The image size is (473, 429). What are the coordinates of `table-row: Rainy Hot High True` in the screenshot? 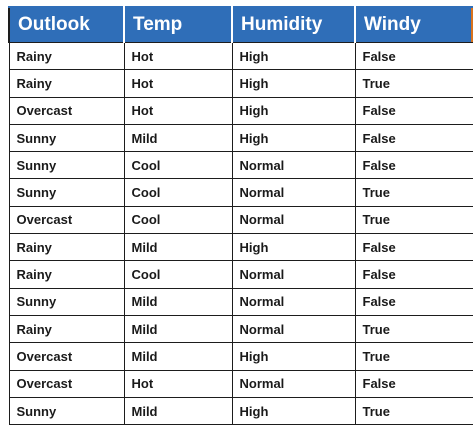 It's located at (240, 83).